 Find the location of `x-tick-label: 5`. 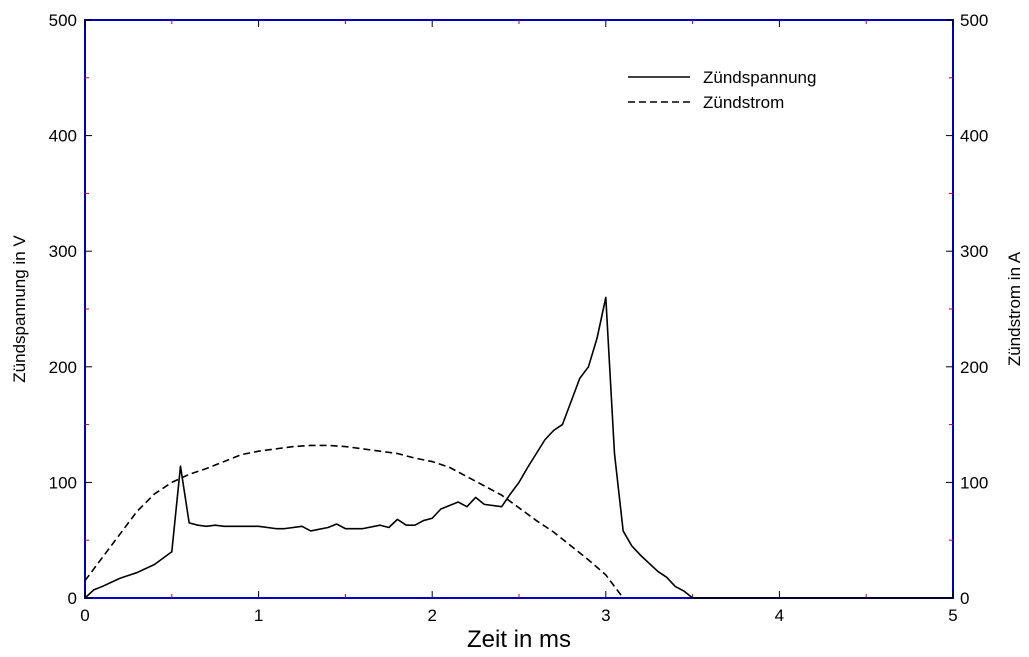

x-tick-label: 5 is located at coordinates (952, 615).